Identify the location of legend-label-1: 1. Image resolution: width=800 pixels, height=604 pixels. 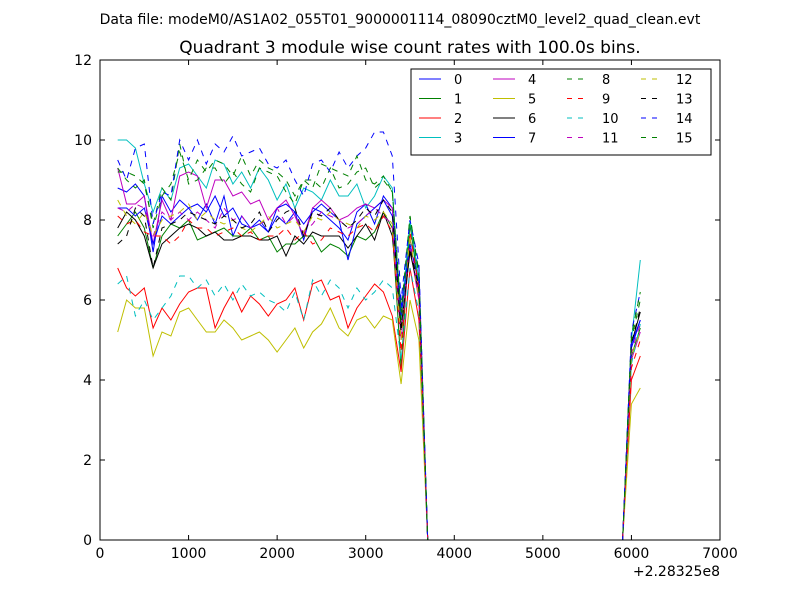
(458, 100).